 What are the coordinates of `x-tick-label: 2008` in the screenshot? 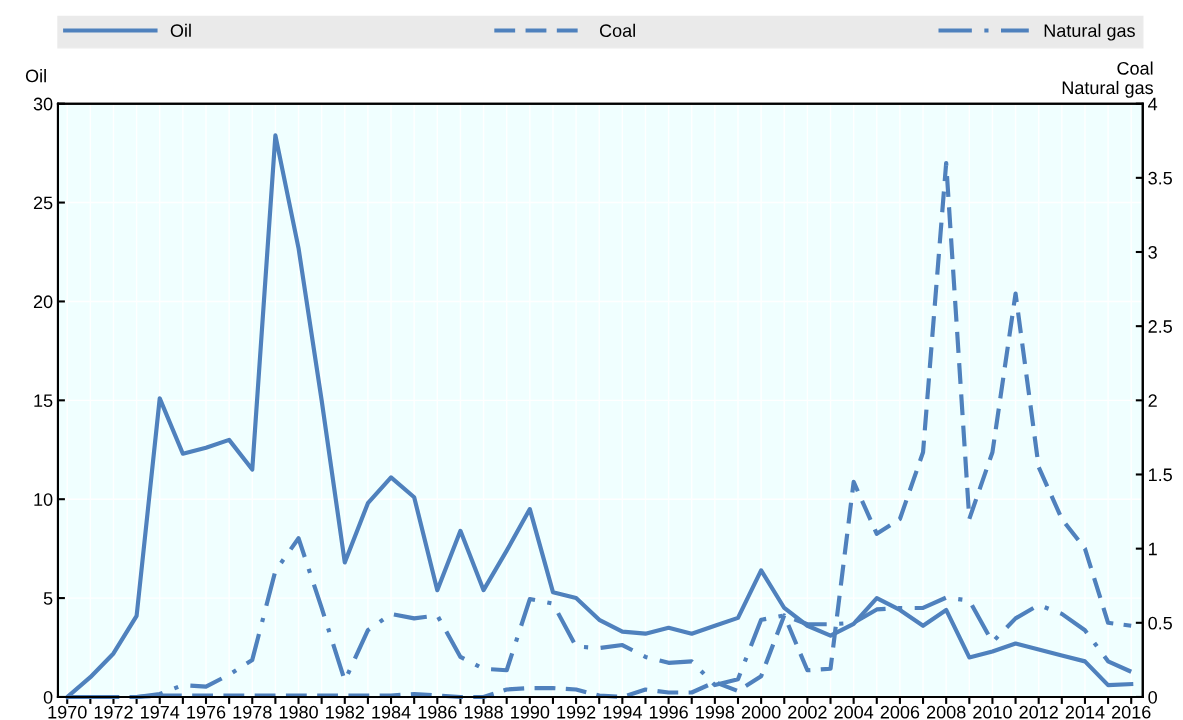 It's located at (946, 712).